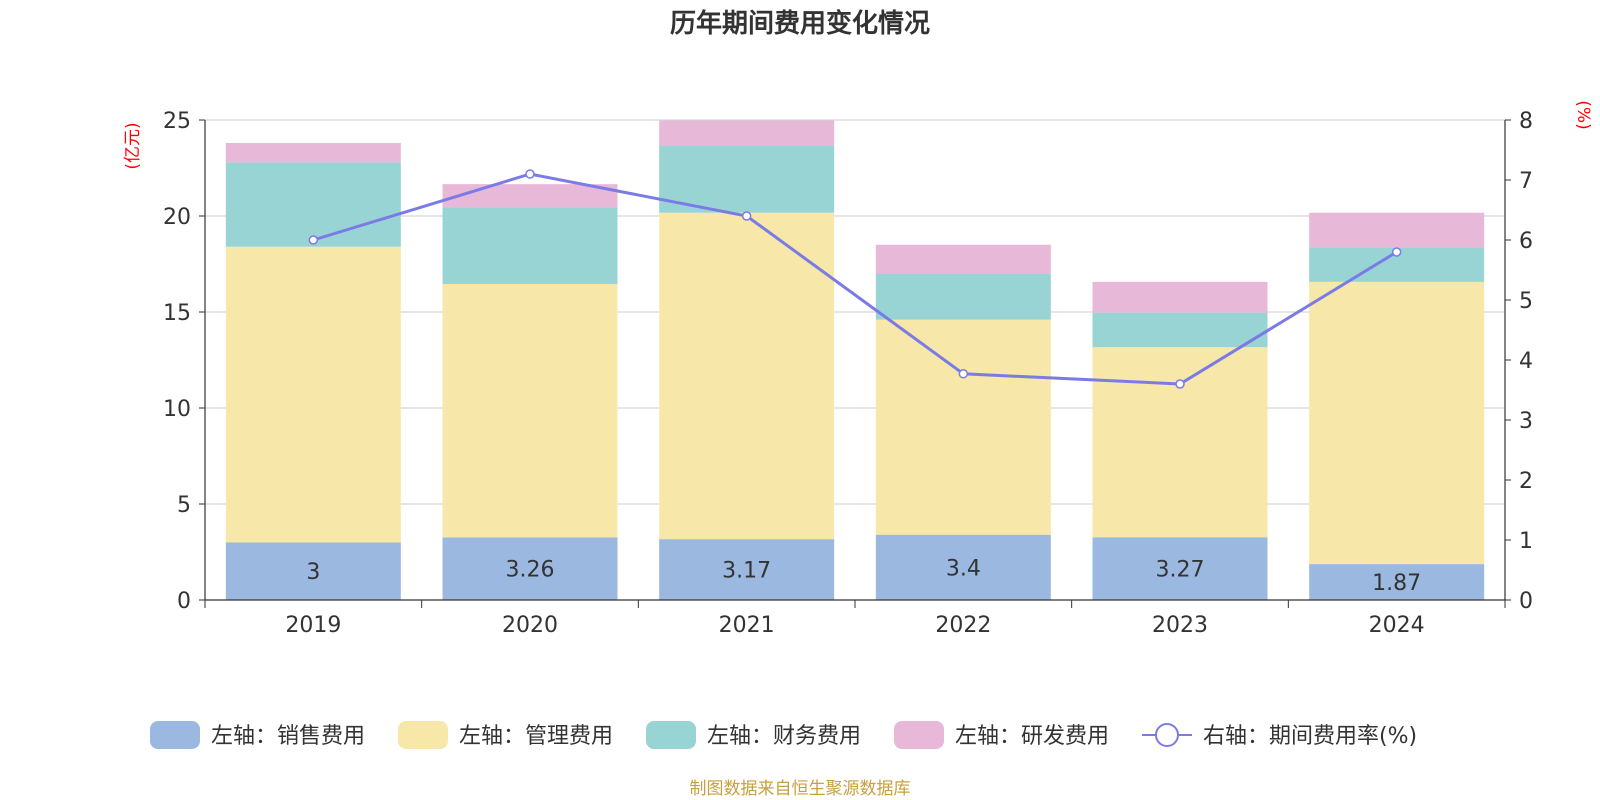  Describe the element at coordinates (800, 789) in the screenshot. I see `data-source-note: 制图数据来自恒生聚源数据库` at that location.